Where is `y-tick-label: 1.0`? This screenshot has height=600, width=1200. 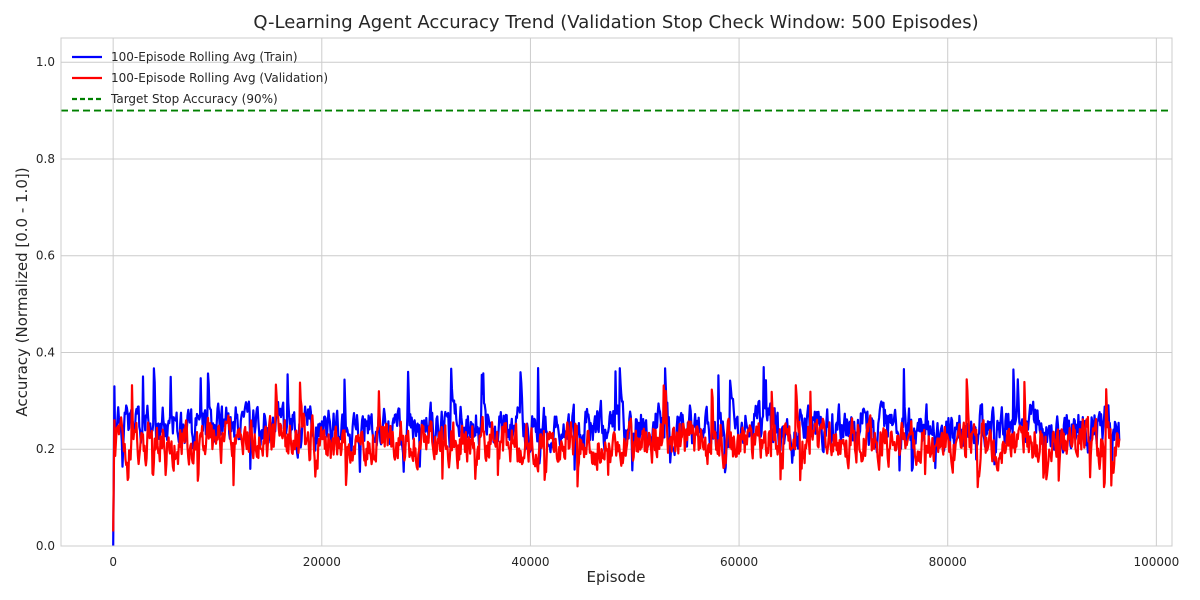
y-tick-label: 1.0 is located at coordinates (45, 62).